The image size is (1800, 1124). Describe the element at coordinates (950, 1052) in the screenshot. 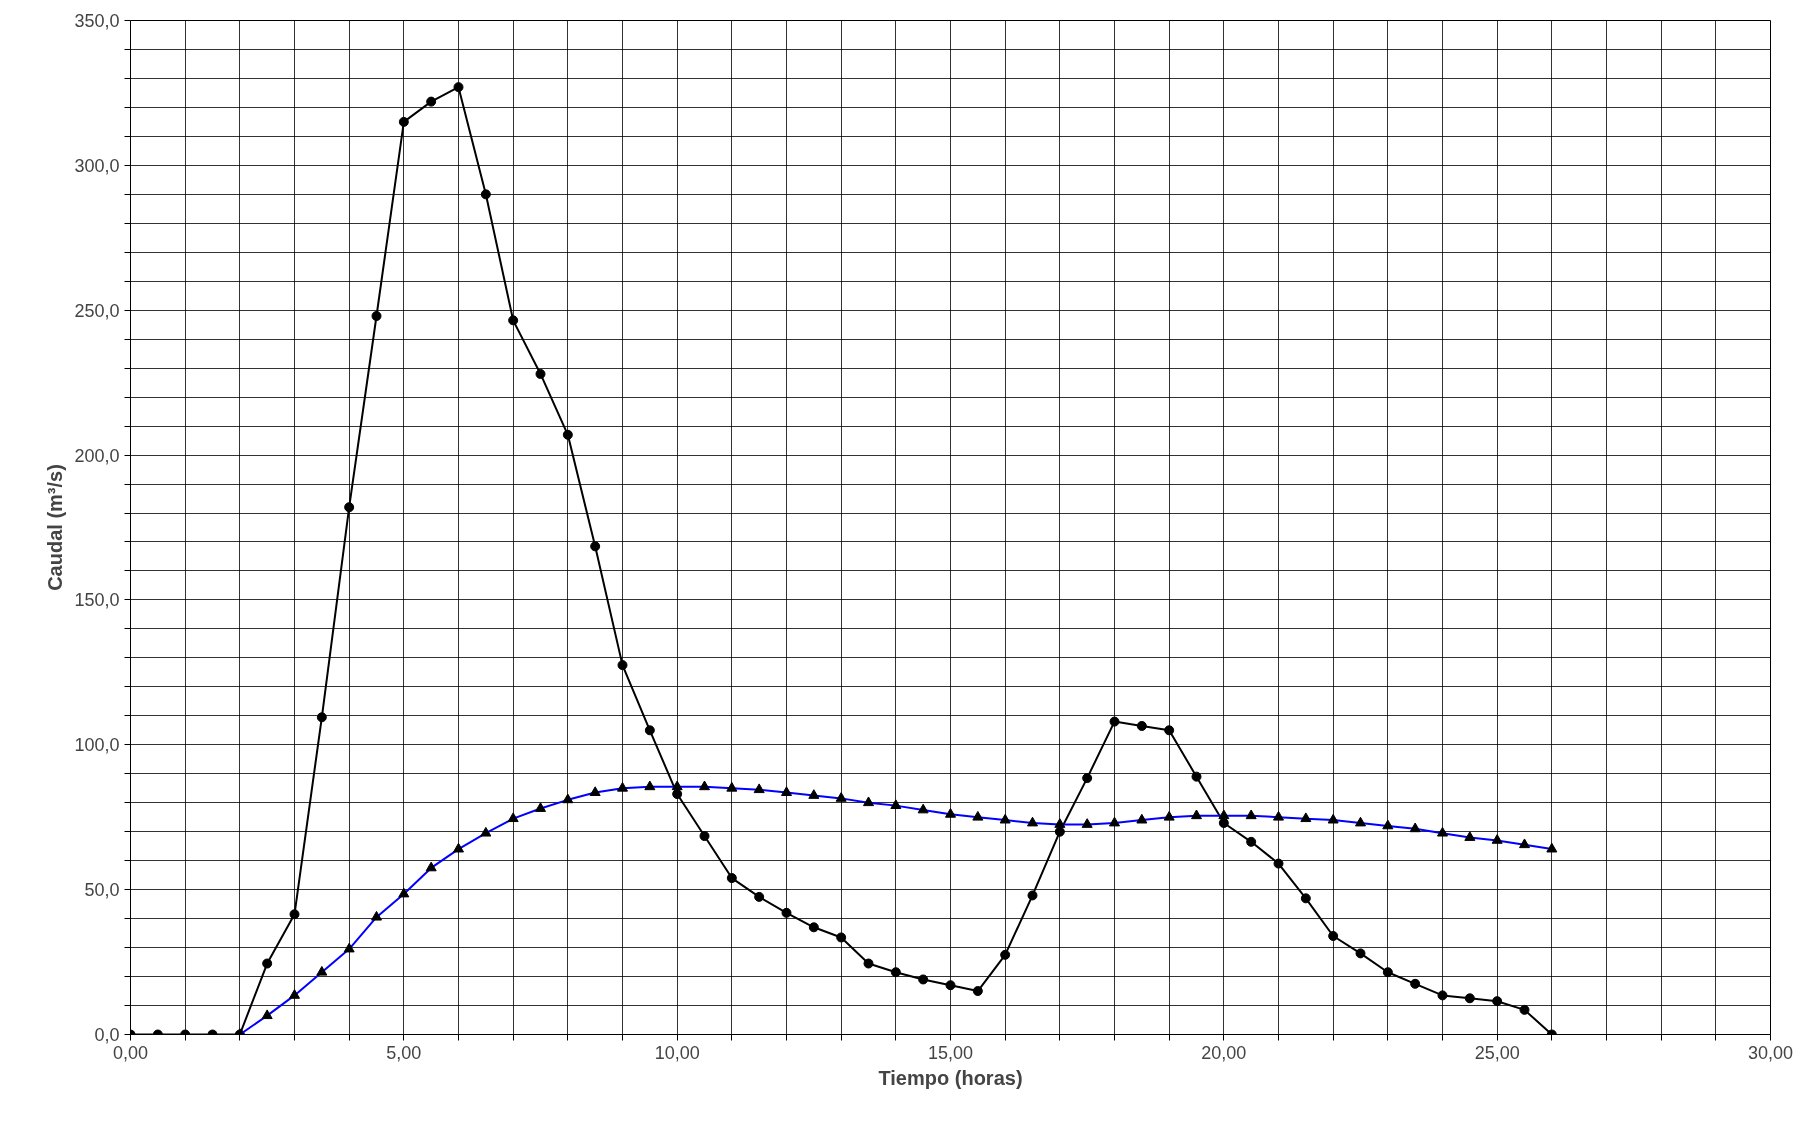

I see `x-tick-label: 15,00` at that location.